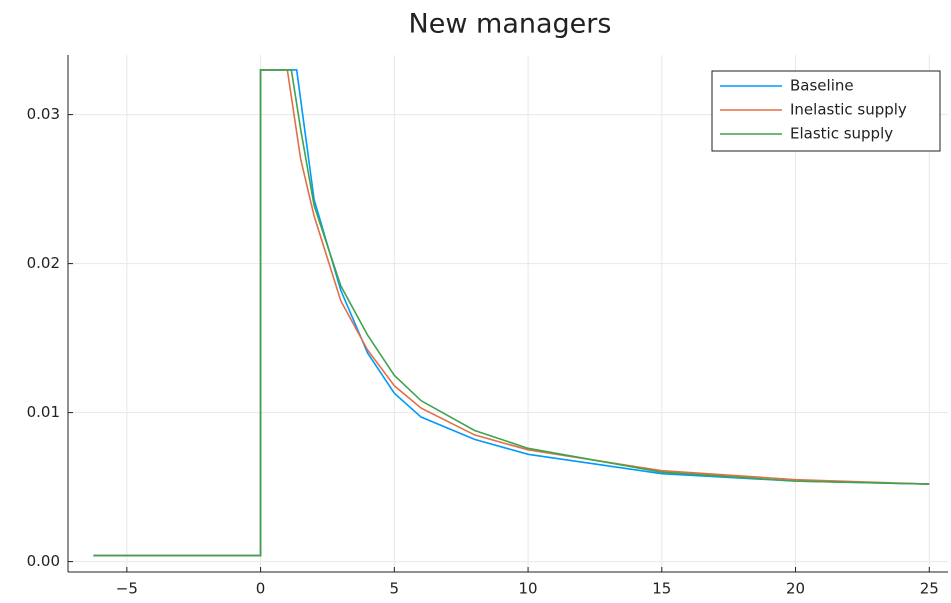  What do you see at coordinates (510, 24) in the screenshot?
I see `chart-title: New managers` at bounding box center [510, 24].